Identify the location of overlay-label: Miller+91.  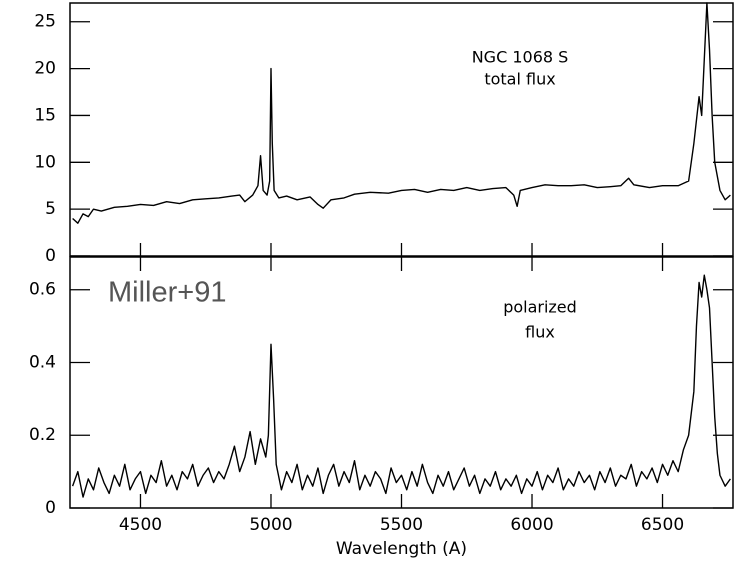
(167, 293).